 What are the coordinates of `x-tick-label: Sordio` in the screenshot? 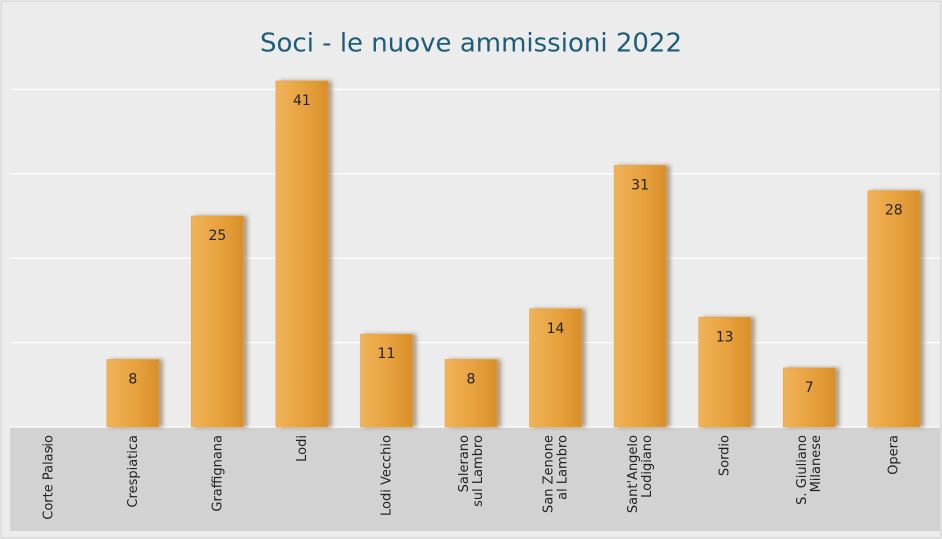 It's located at (724, 455).